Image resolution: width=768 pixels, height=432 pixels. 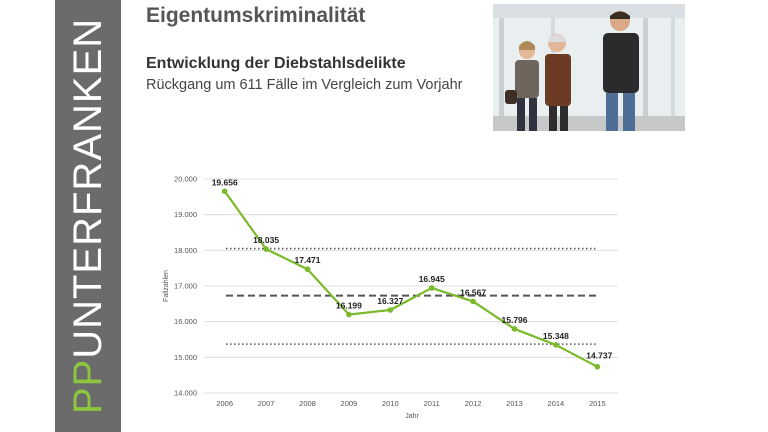 I want to click on sidebar: PPUNTERFRANKEN, so click(x=88, y=216).